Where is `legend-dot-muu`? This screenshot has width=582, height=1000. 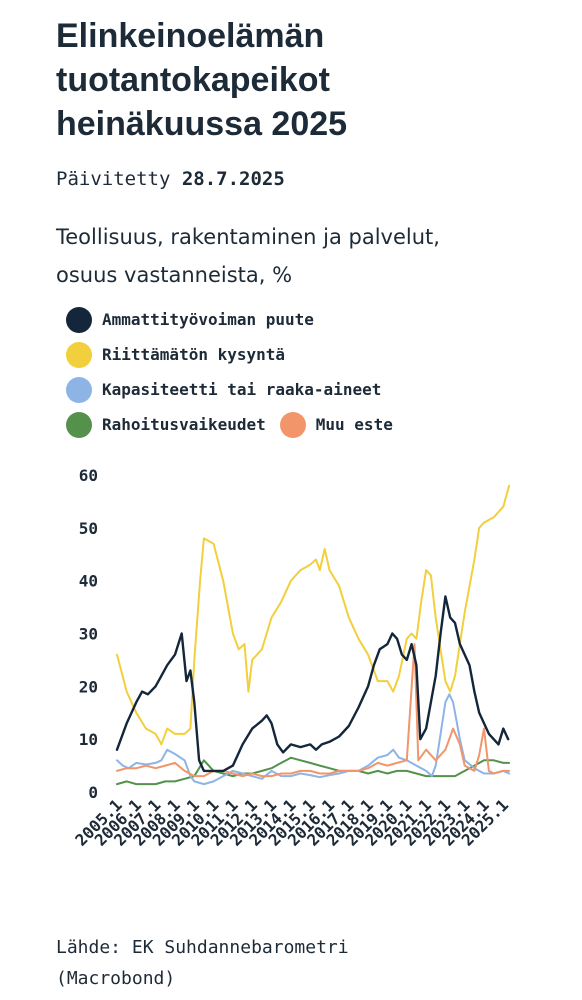
legend-dot-muu is located at coordinates (292, 424).